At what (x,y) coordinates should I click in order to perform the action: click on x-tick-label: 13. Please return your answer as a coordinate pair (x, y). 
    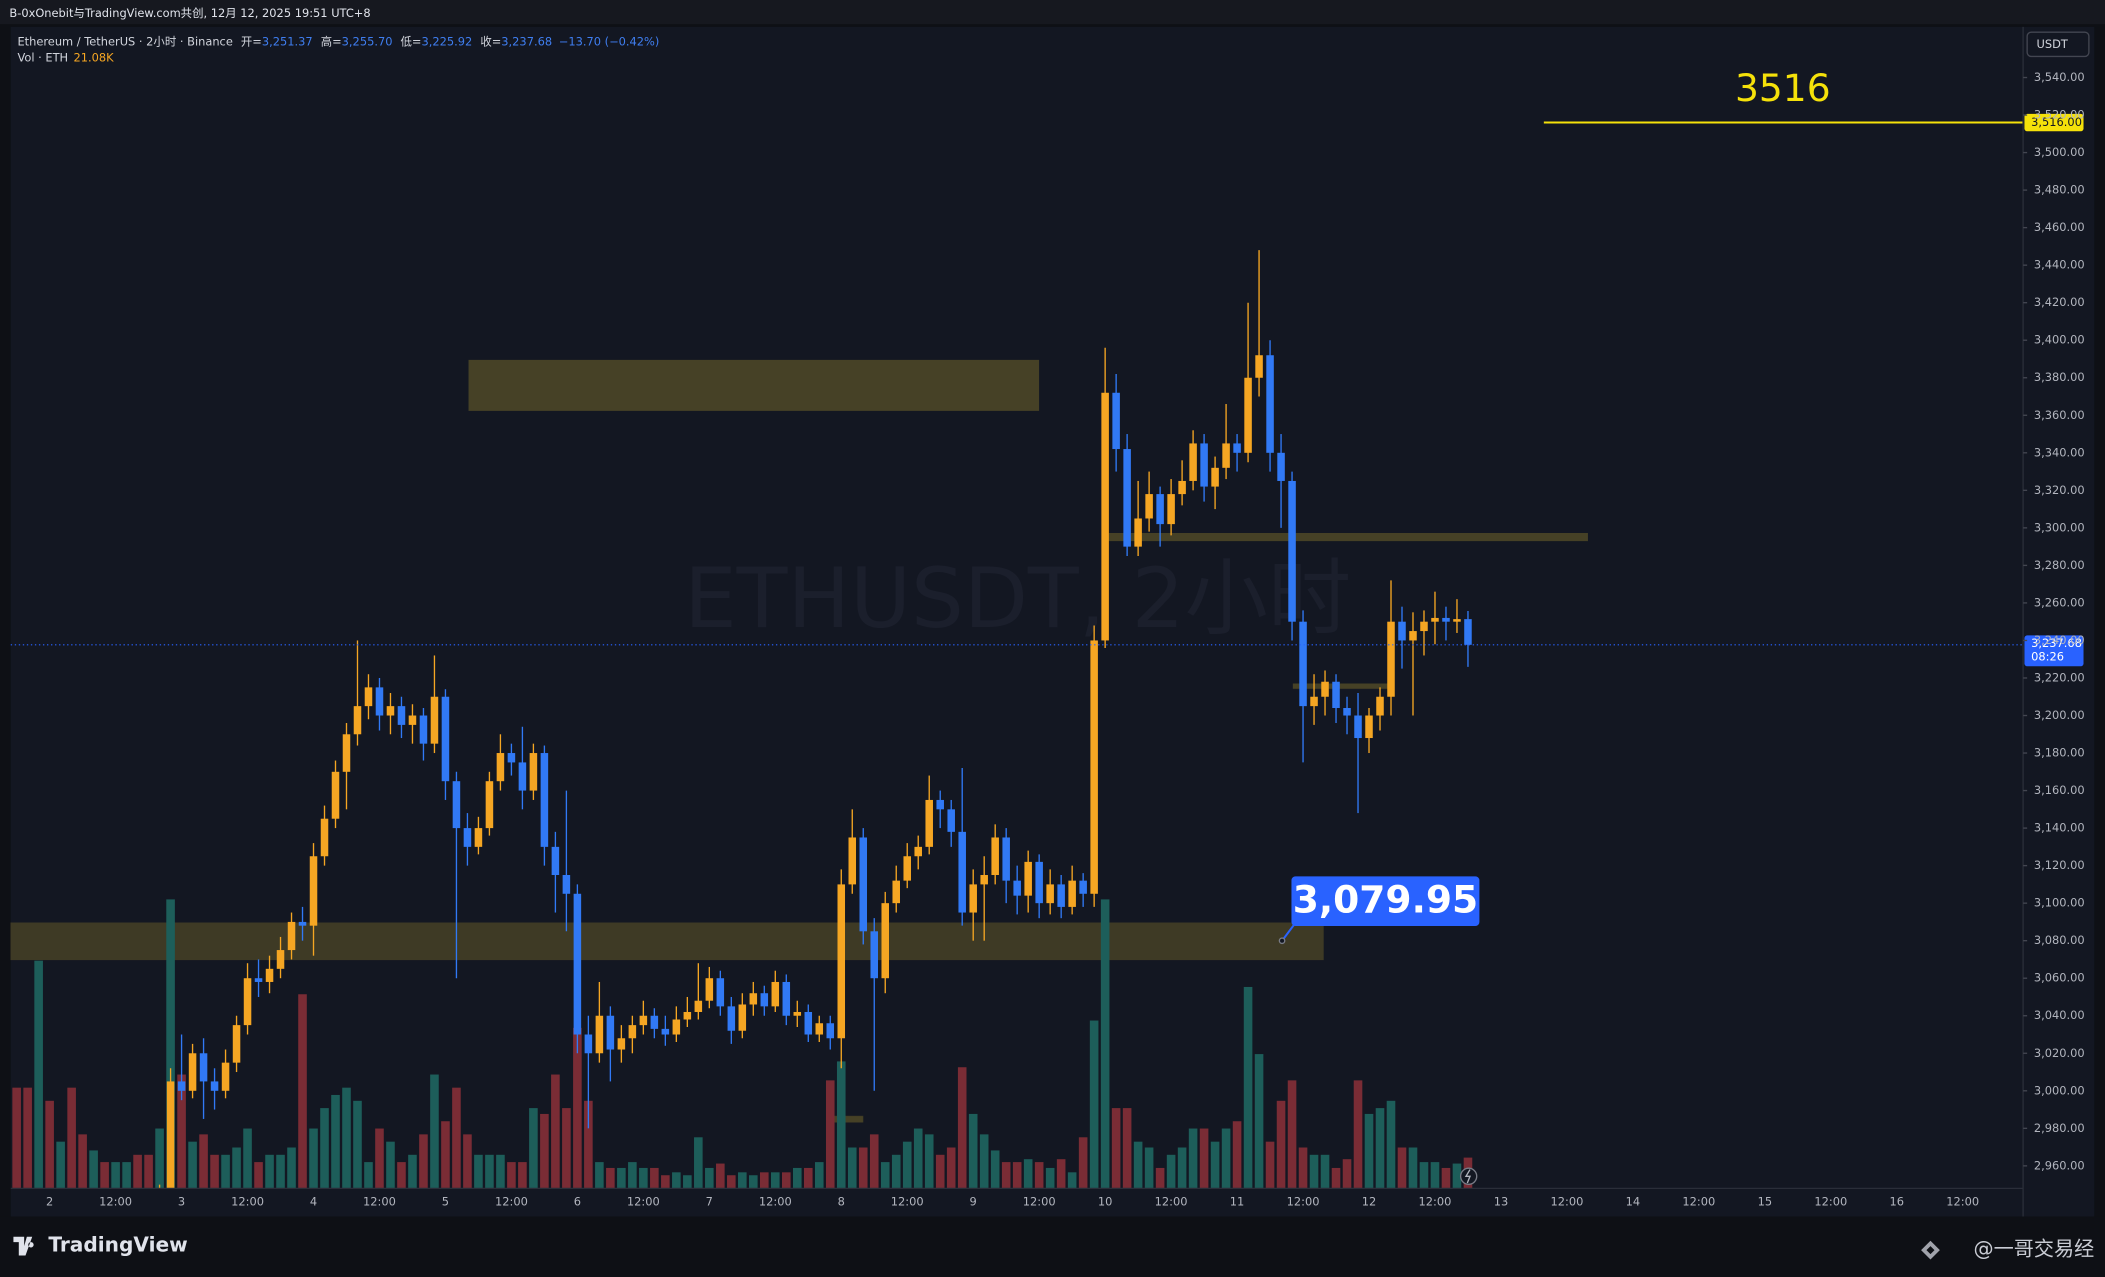
    Looking at the image, I should click on (1501, 1201).